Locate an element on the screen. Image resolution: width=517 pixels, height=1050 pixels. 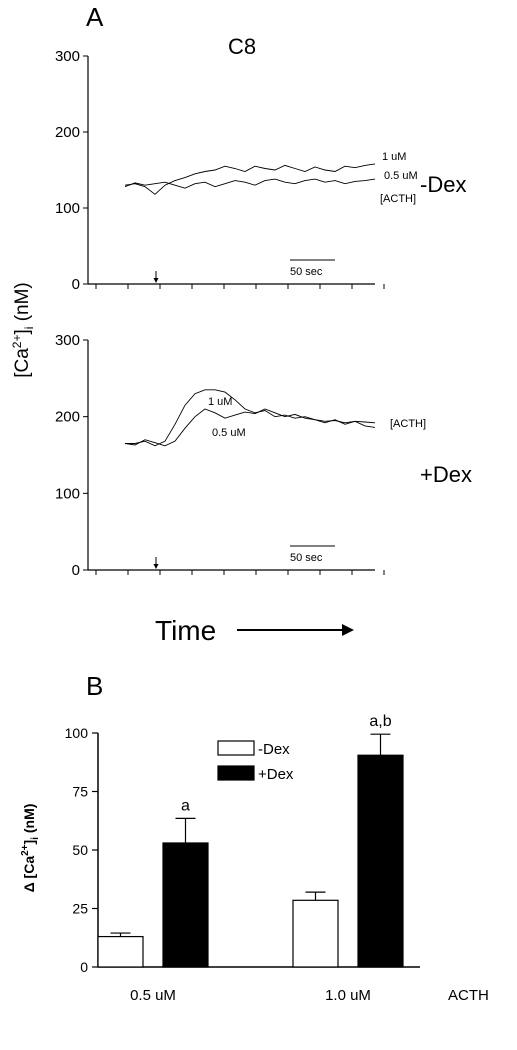
panel-b-ylabel: Δ [Ca2+]i (nM) is located at coordinates (30, 848).